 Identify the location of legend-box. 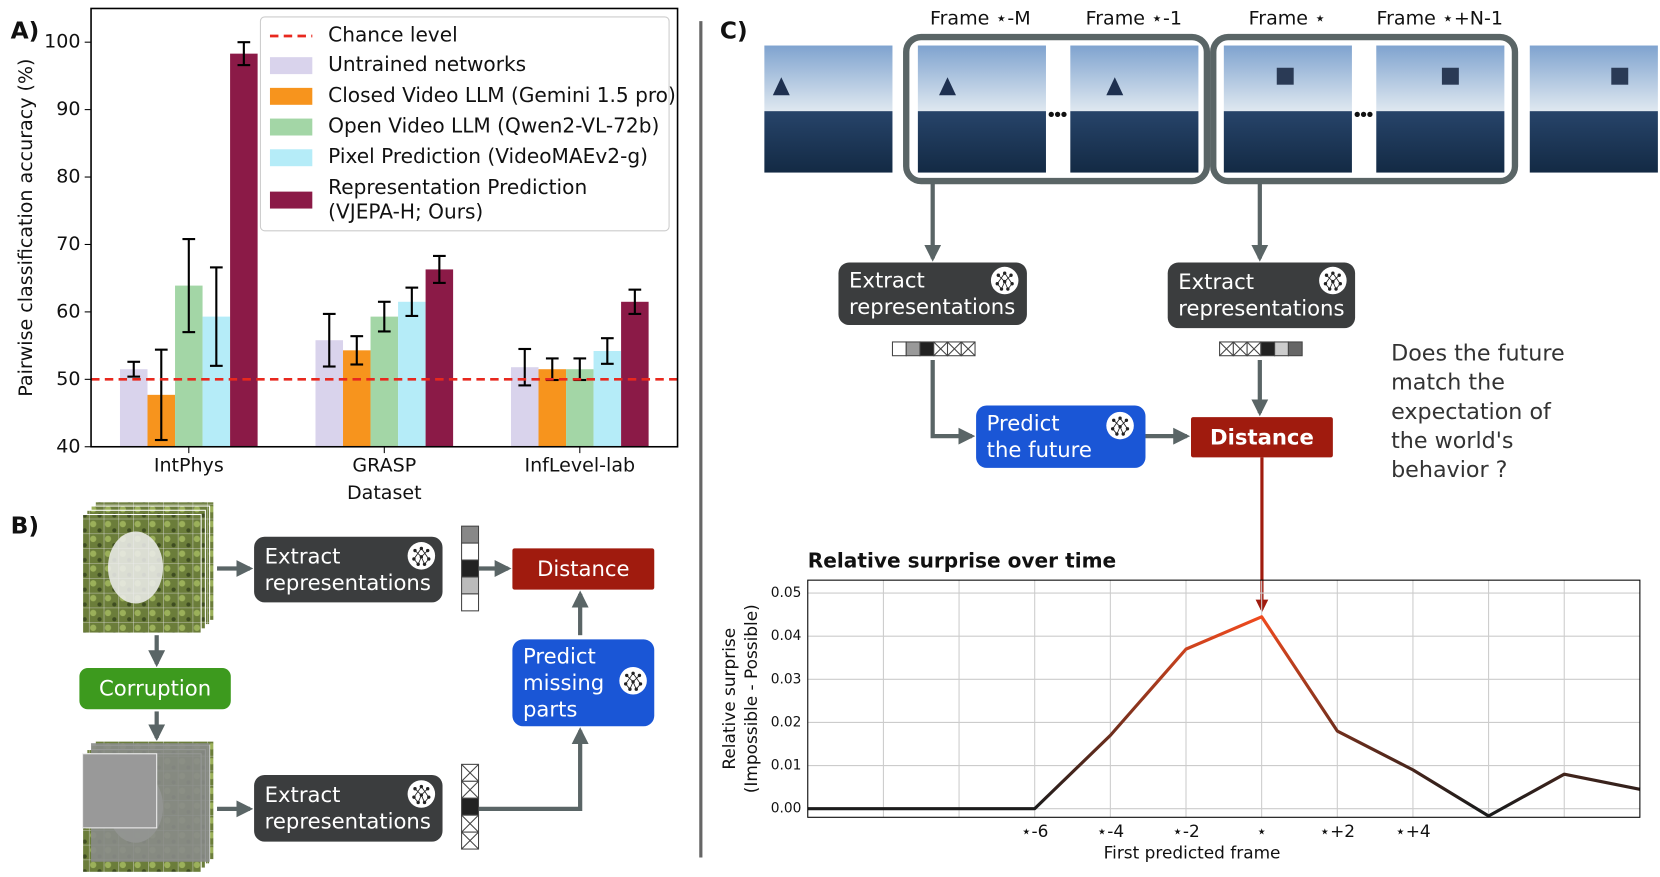
(464, 124).